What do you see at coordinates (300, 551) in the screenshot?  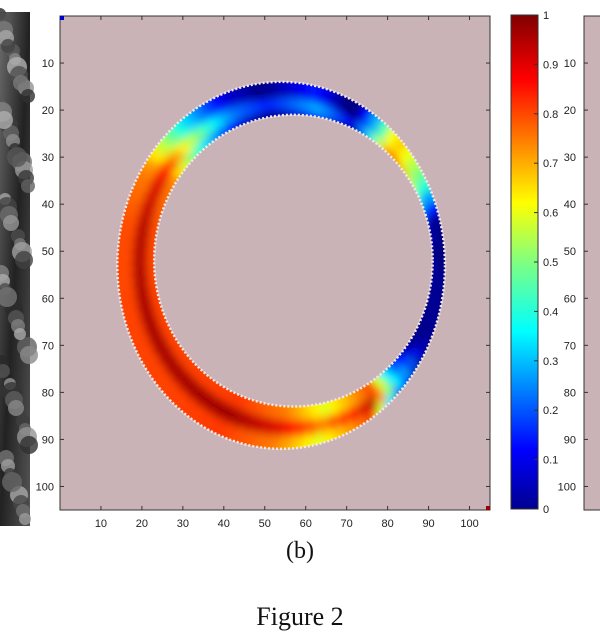 I see `subfigure-caption: (b)` at bounding box center [300, 551].